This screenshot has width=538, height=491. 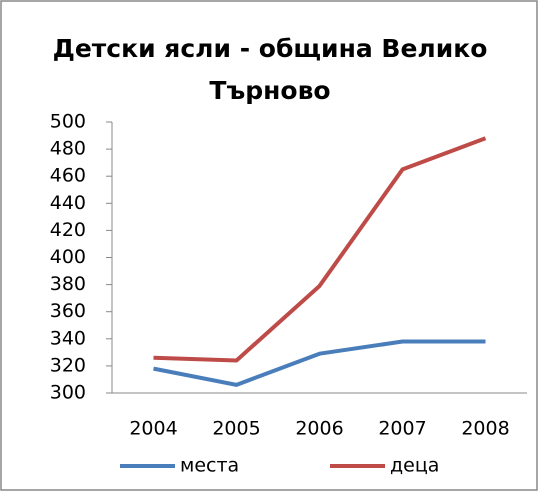 What do you see at coordinates (209, 466) in the screenshot?
I see `legend-label: места` at bounding box center [209, 466].